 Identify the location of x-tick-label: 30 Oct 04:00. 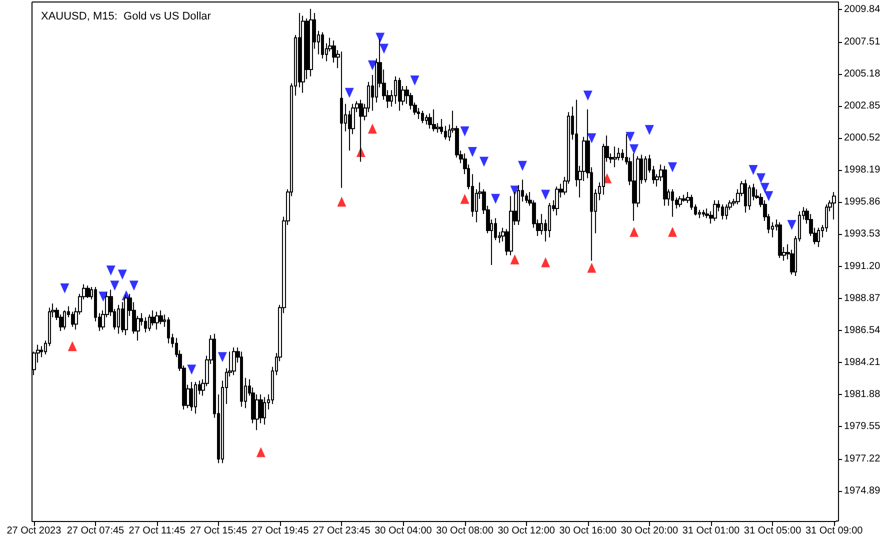
(403, 531).